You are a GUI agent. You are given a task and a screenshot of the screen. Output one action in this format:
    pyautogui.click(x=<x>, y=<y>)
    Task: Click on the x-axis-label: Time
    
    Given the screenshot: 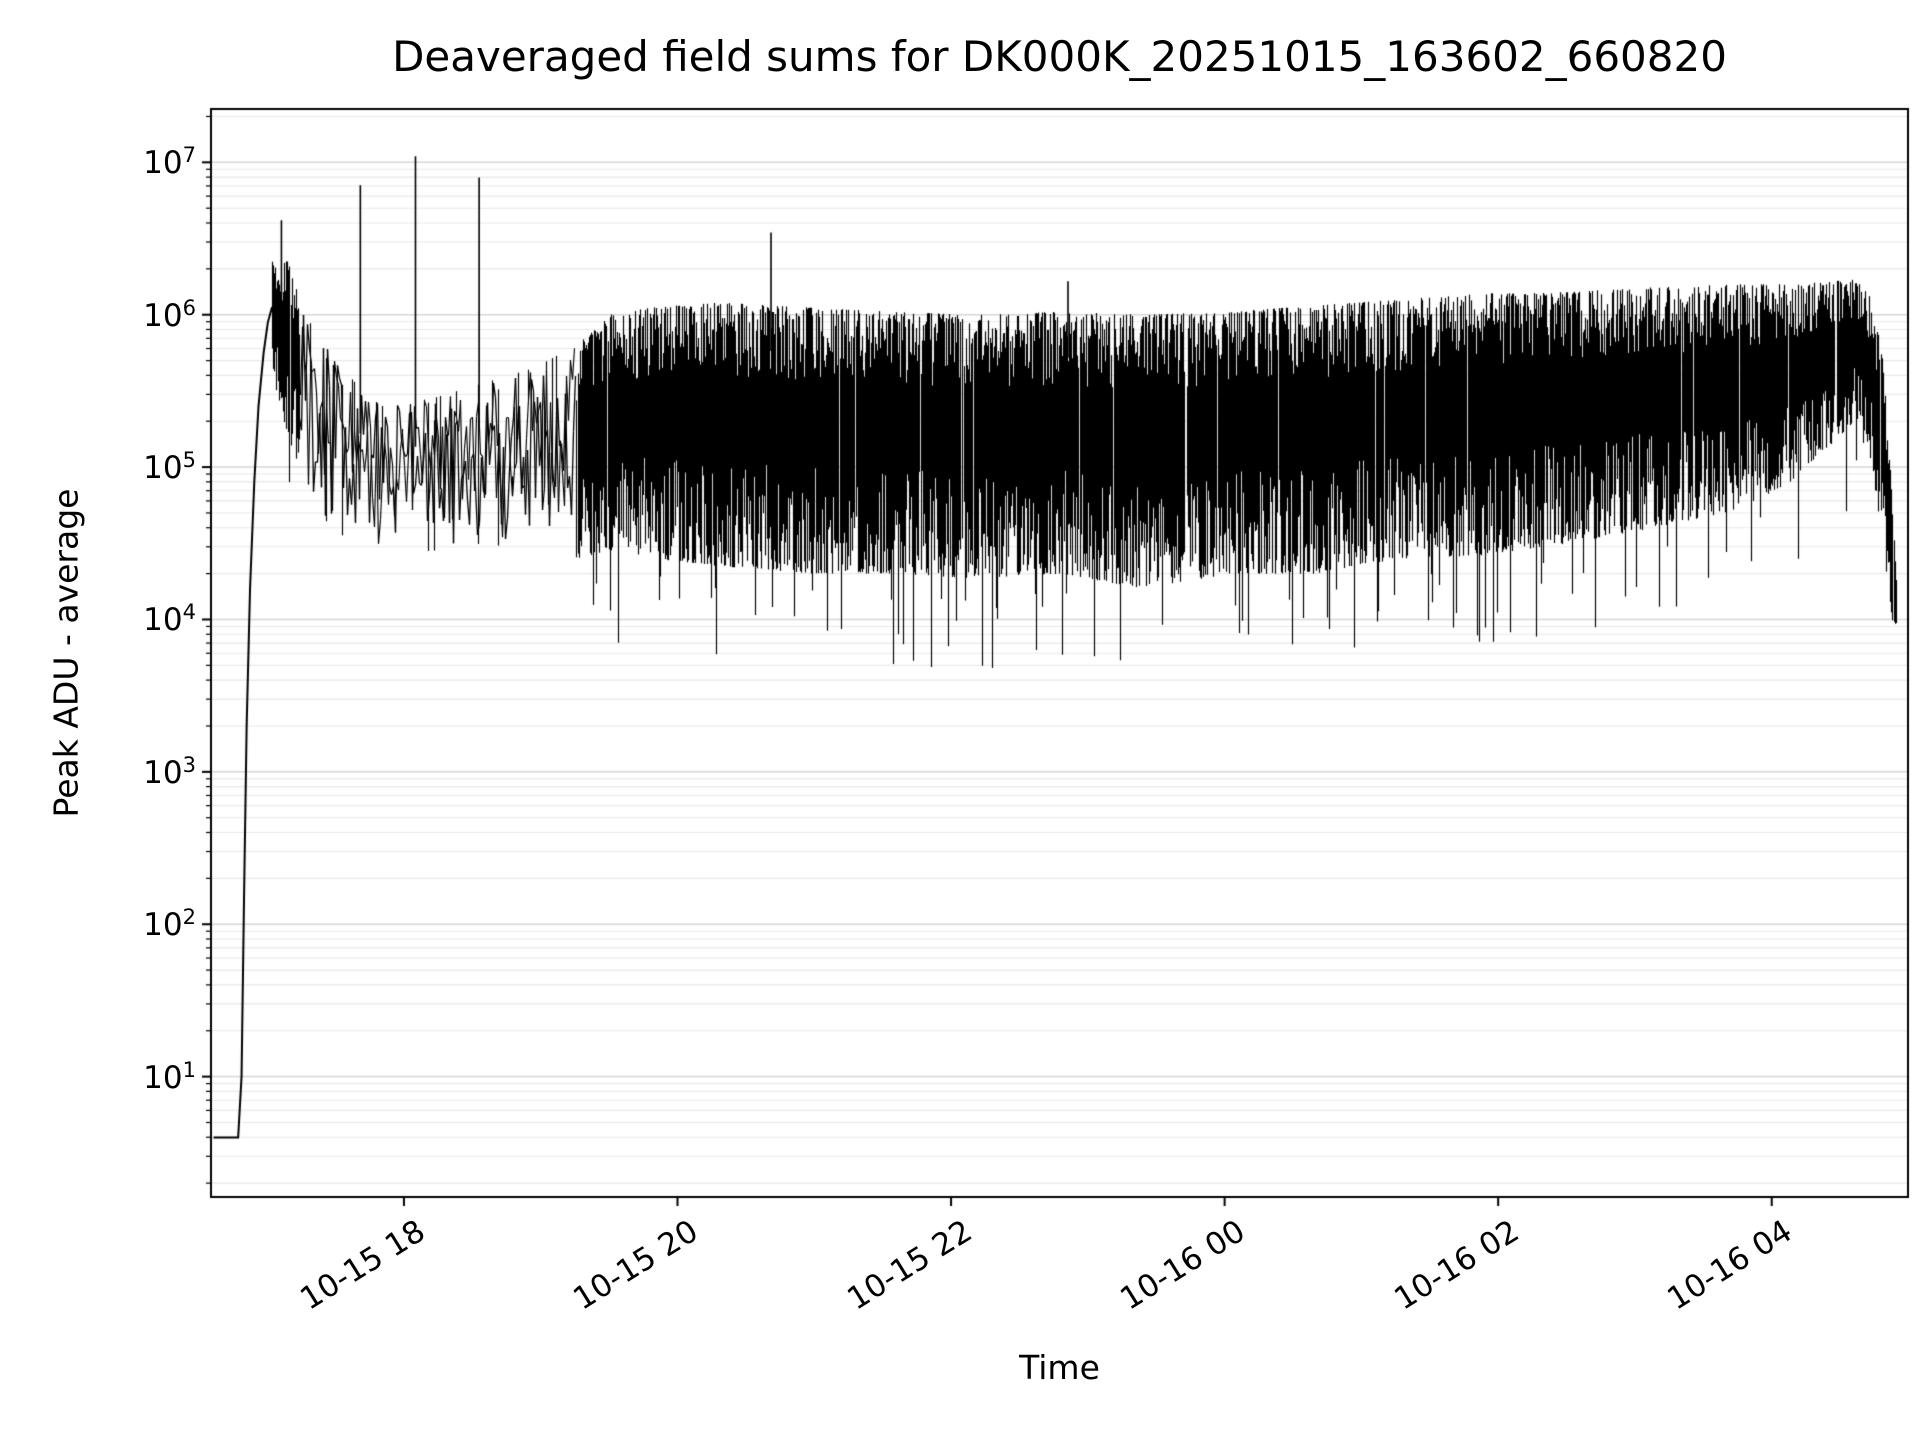 What is the action you would take?
    pyautogui.click(x=1059, y=1367)
    